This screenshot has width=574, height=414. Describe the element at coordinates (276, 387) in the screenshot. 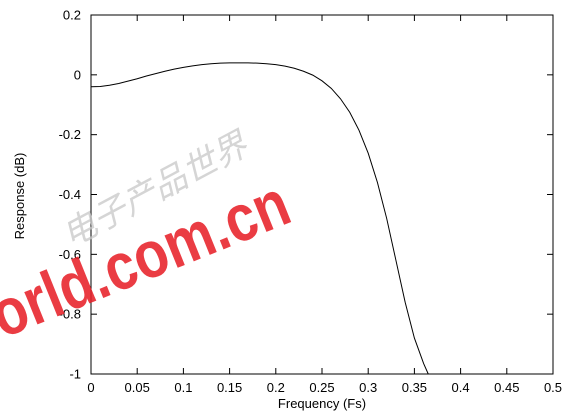

I see `x-tick-label: 0.2` at that location.